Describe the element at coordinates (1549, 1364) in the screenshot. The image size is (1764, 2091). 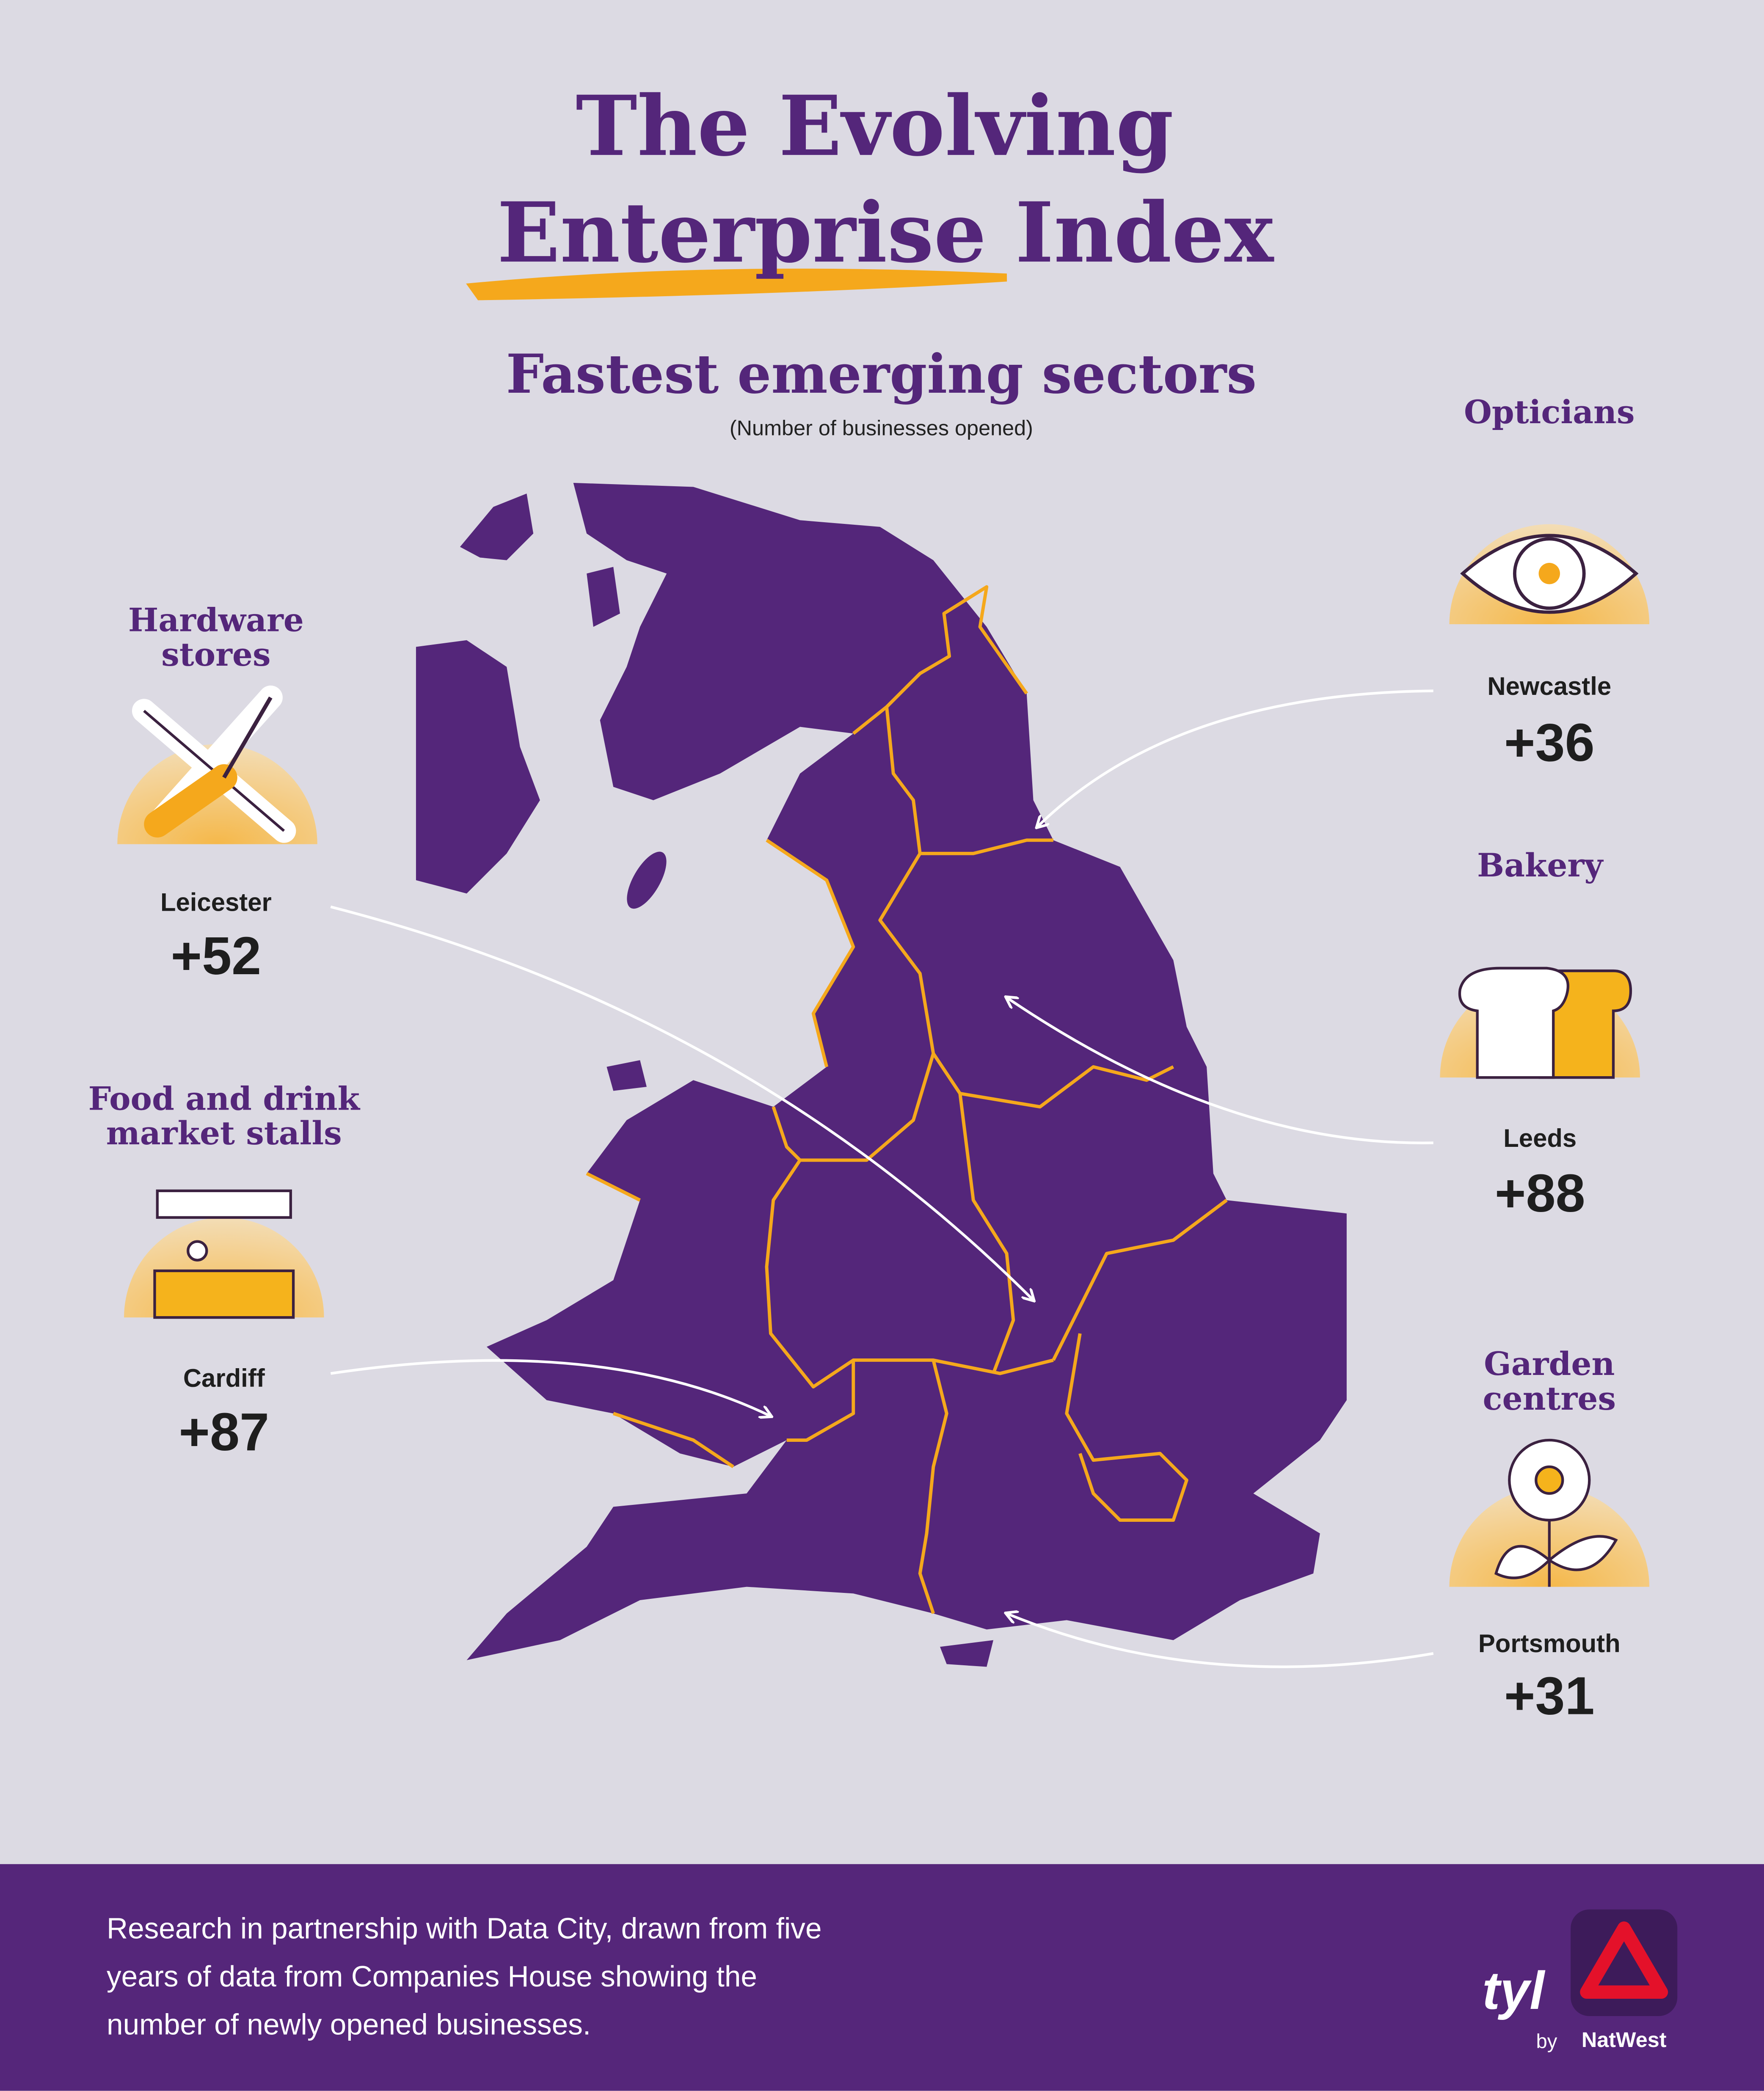
I see `sector-name: Garden` at that location.